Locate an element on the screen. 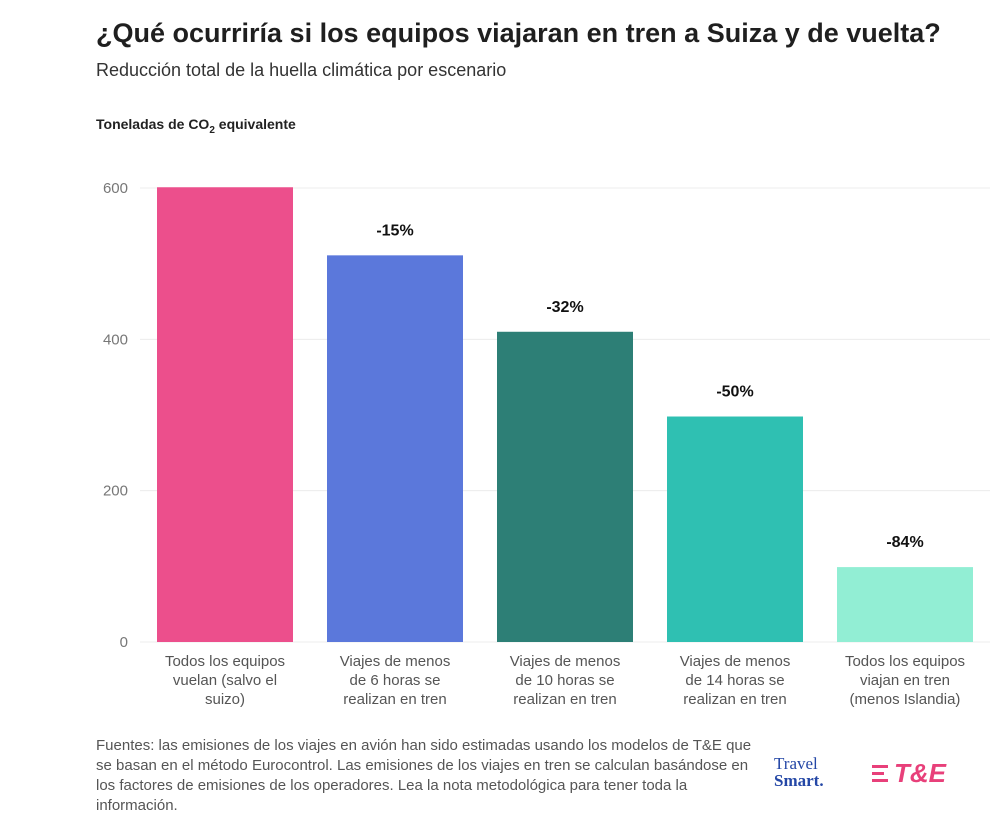 The height and width of the screenshot is (828, 1000). x-tick-label: suizo) is located at coordinates (225, 699).